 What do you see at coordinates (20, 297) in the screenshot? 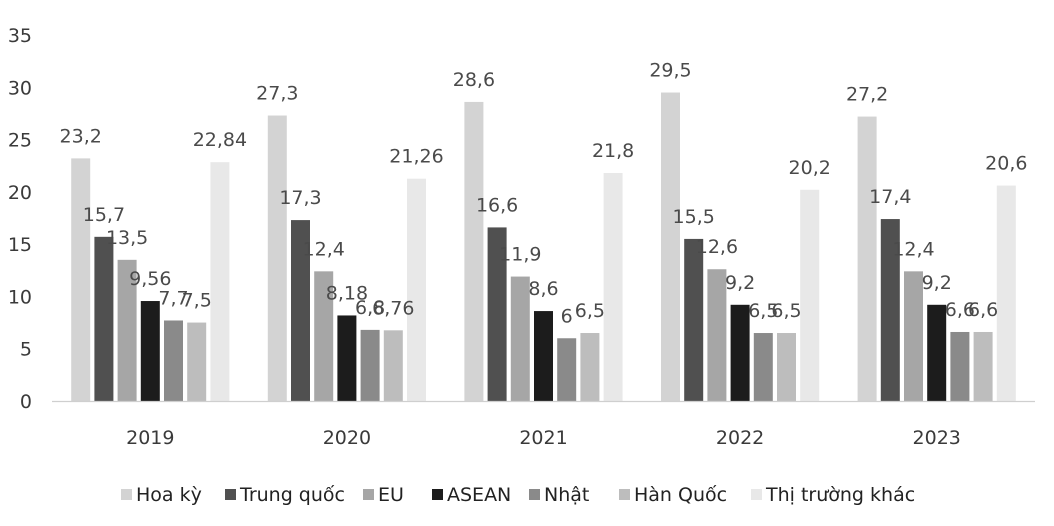
I see `y-tick-label-10: 10` at bounding box center [20, 297].